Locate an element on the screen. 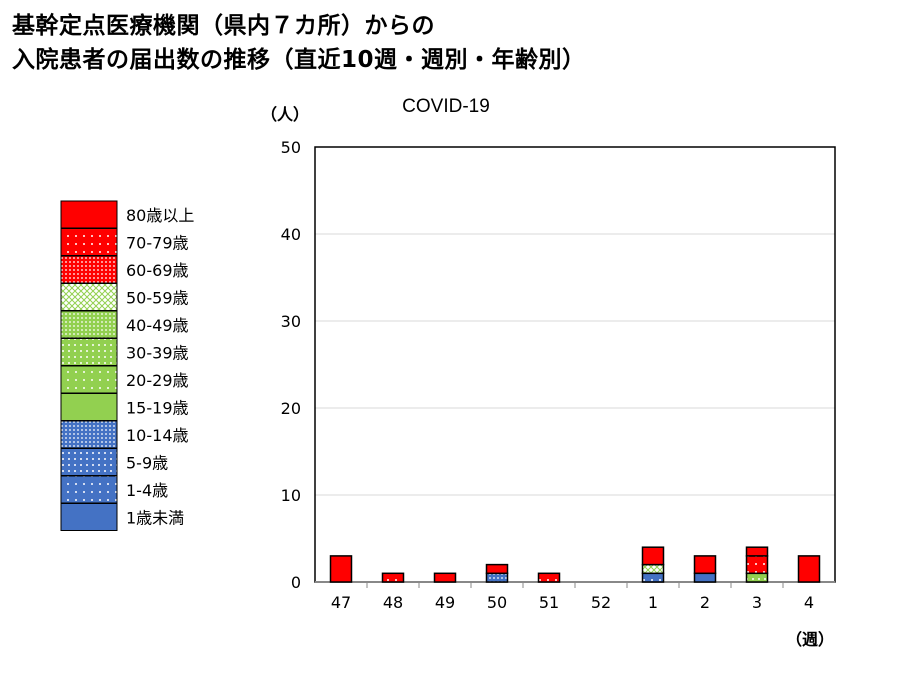 This screenshot has width=900, height=673. legend-label: 80歳以上 is located at coordinates (160, 215).